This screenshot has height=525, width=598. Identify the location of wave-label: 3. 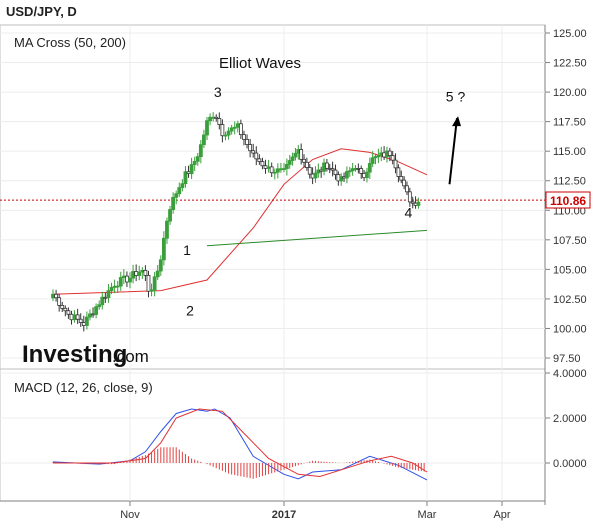
(218, 92).